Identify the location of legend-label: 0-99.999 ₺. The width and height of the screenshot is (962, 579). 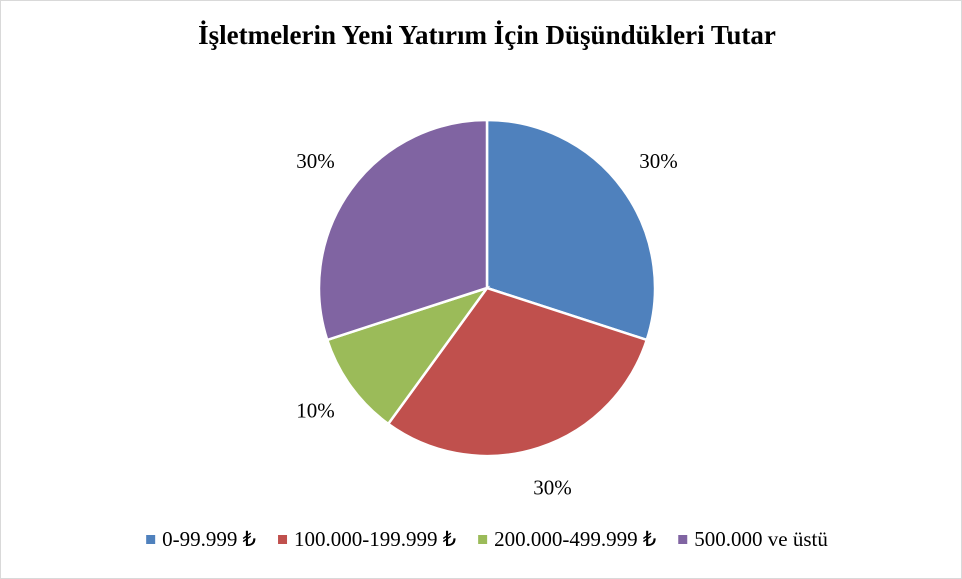
(209, 539).